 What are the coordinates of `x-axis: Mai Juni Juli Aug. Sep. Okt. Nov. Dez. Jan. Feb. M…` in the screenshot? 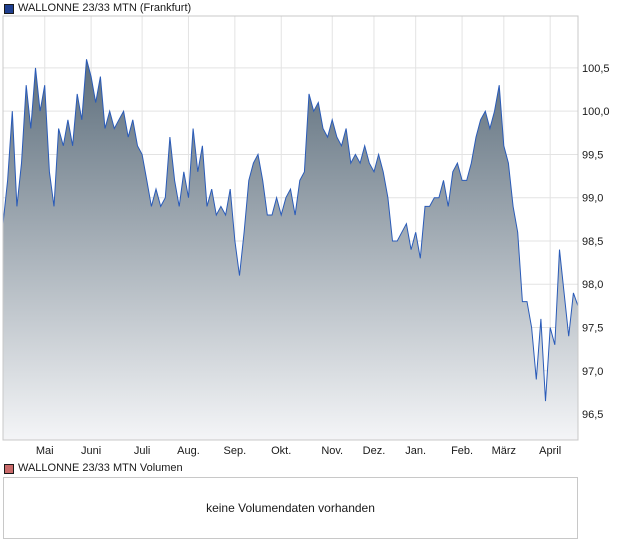 It's located at (298, 451).